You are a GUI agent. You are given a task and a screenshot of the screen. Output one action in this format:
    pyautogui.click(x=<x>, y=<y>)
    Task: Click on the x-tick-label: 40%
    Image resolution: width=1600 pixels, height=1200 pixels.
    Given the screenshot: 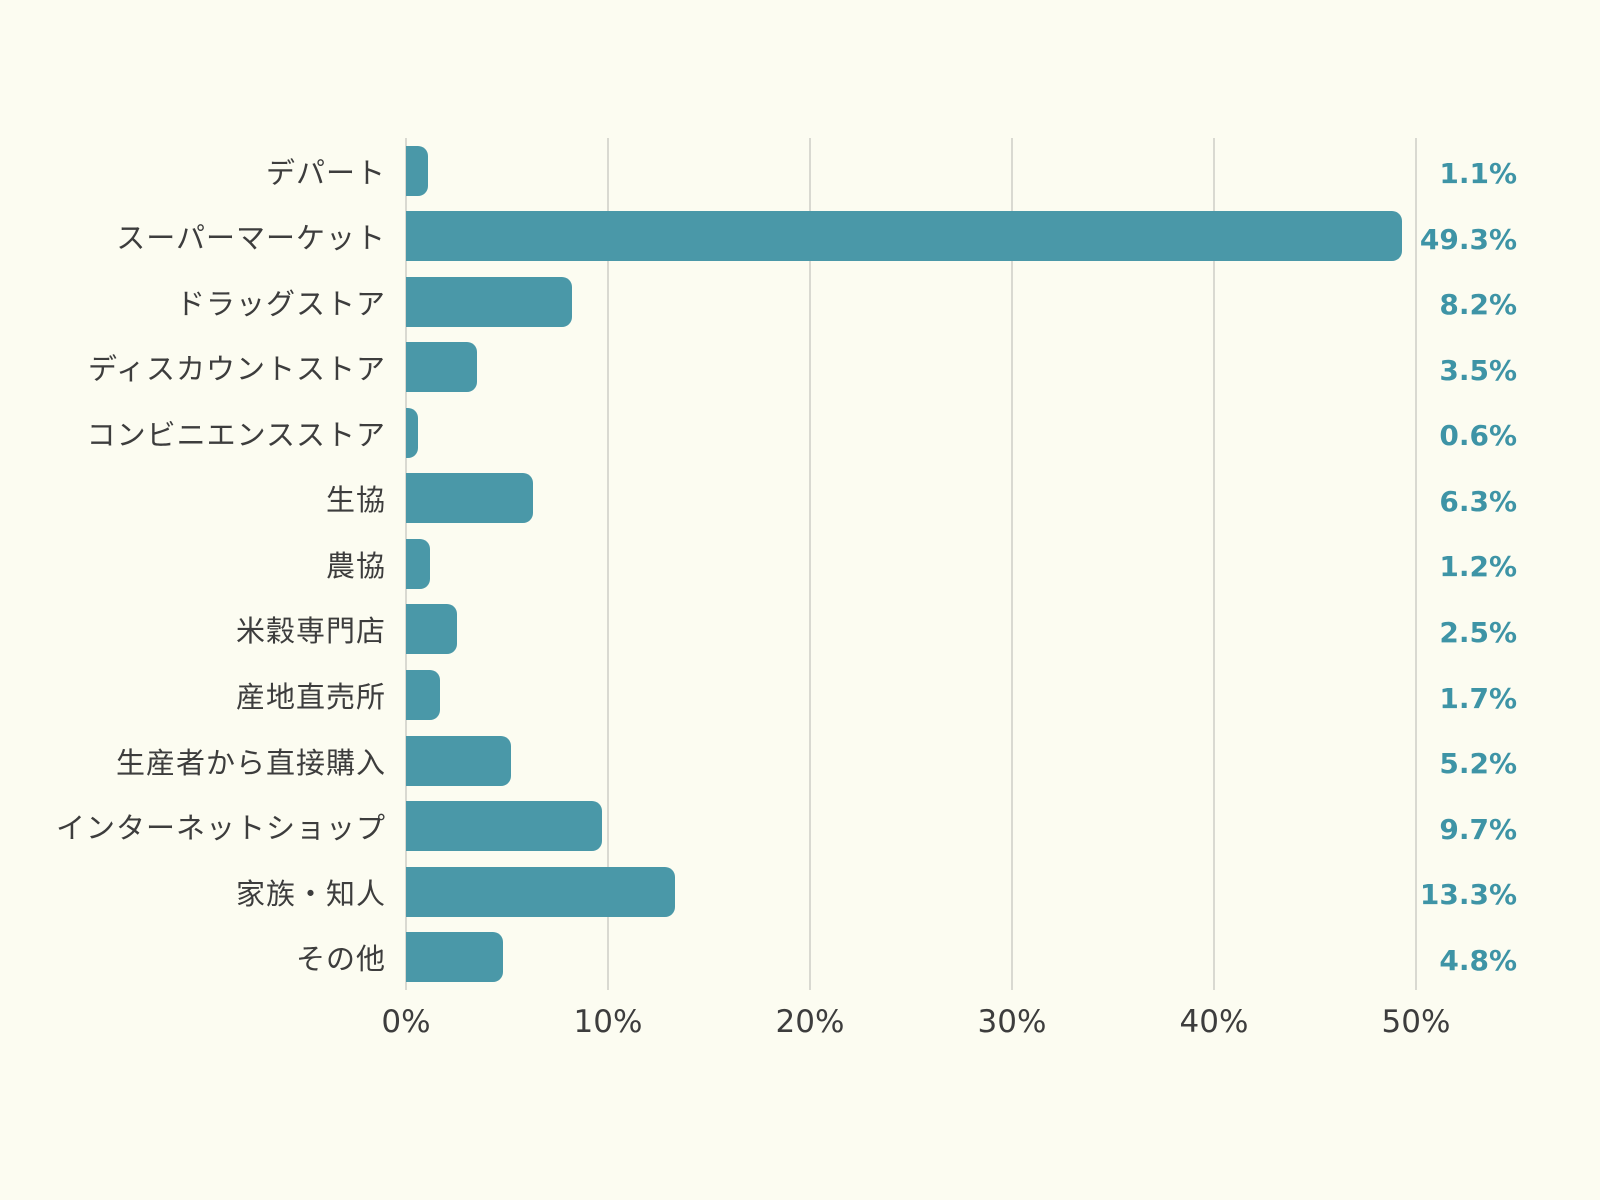 What is the action you would take?
    pyautogui.click(x=1214, y=1022)
    